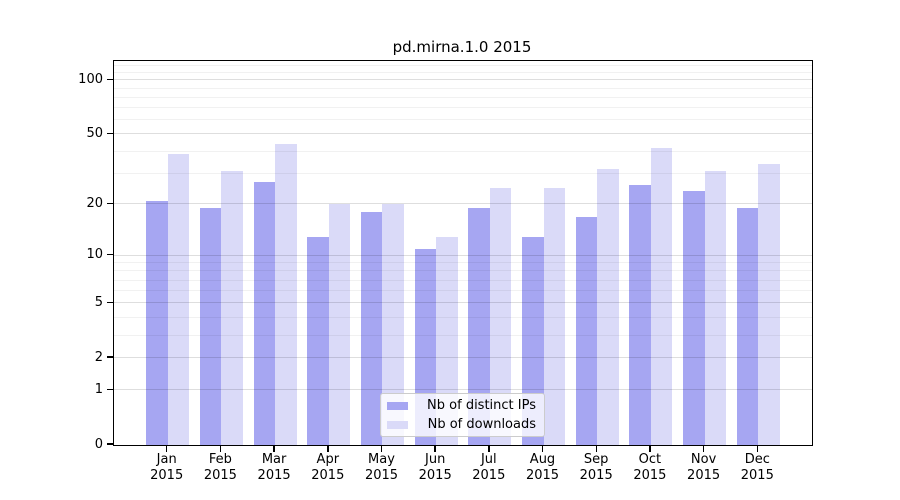 Image resolution: width=900 pixels, height=500 pixels. Describe the element at coordinates (435, 467) in the screenshot. I see `x-tick-label-jun: Jun 2015` at that location.